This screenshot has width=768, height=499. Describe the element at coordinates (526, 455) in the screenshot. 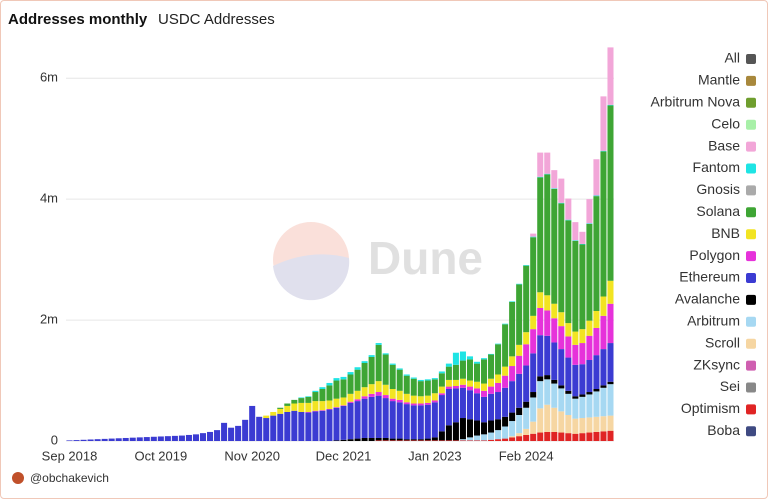

I see `x-tick-label: Feb 2024` at that location.